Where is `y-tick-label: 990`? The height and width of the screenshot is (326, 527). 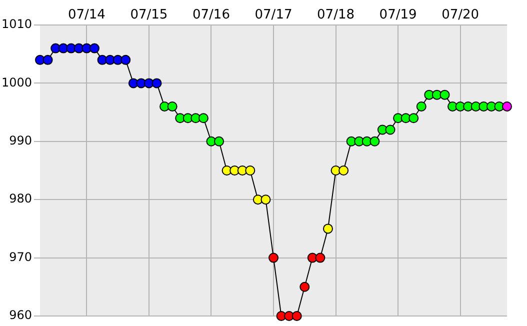
y-tick-label: 990 is located at coordinates (20, 141).